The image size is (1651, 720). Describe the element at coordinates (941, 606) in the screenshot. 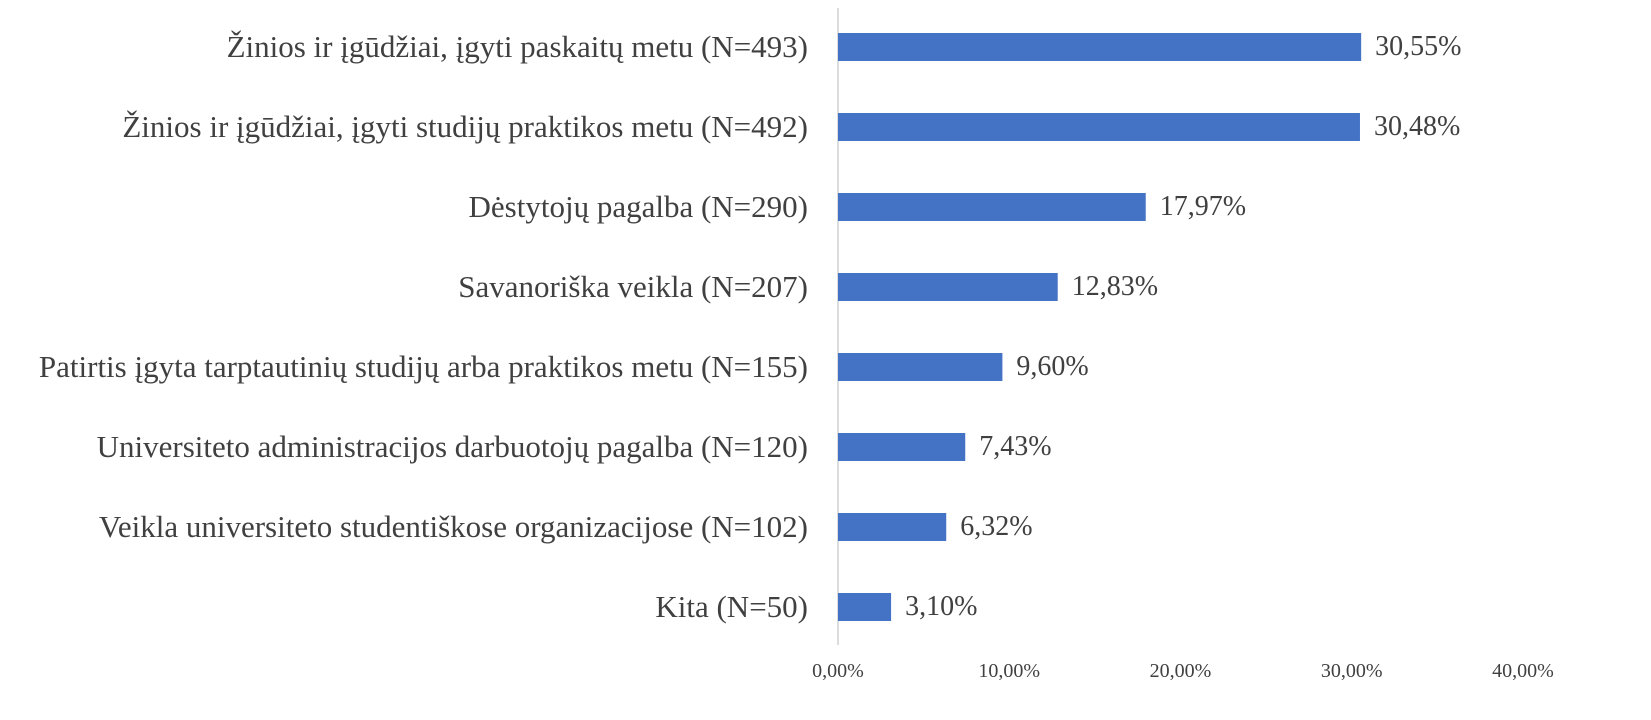

I see `value-label: 3,10%` at that location.